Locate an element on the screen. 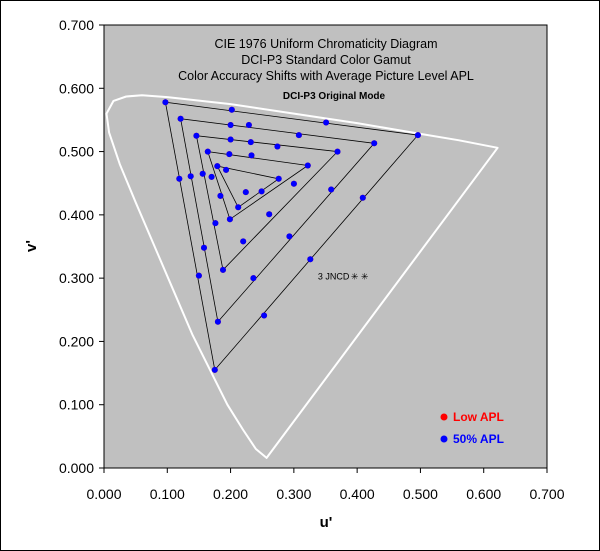 The width and height of the screenshot is (600, 551). y-axis-label: v' is located at coordinates (31, 246).